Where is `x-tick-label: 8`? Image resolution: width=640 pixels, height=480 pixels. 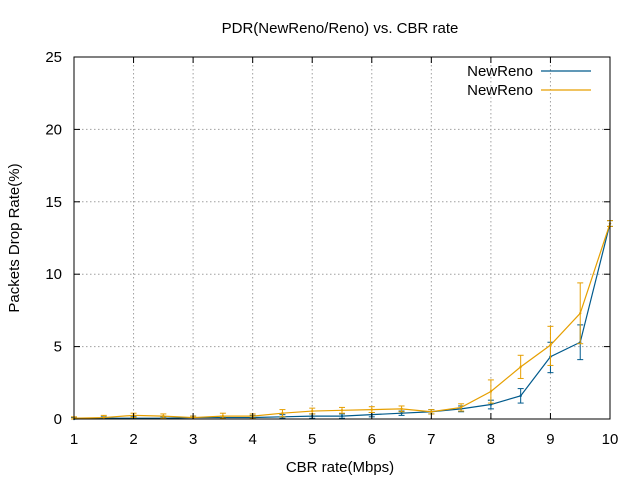 x-tick-label: 8 is located at coordinates (491, 439).